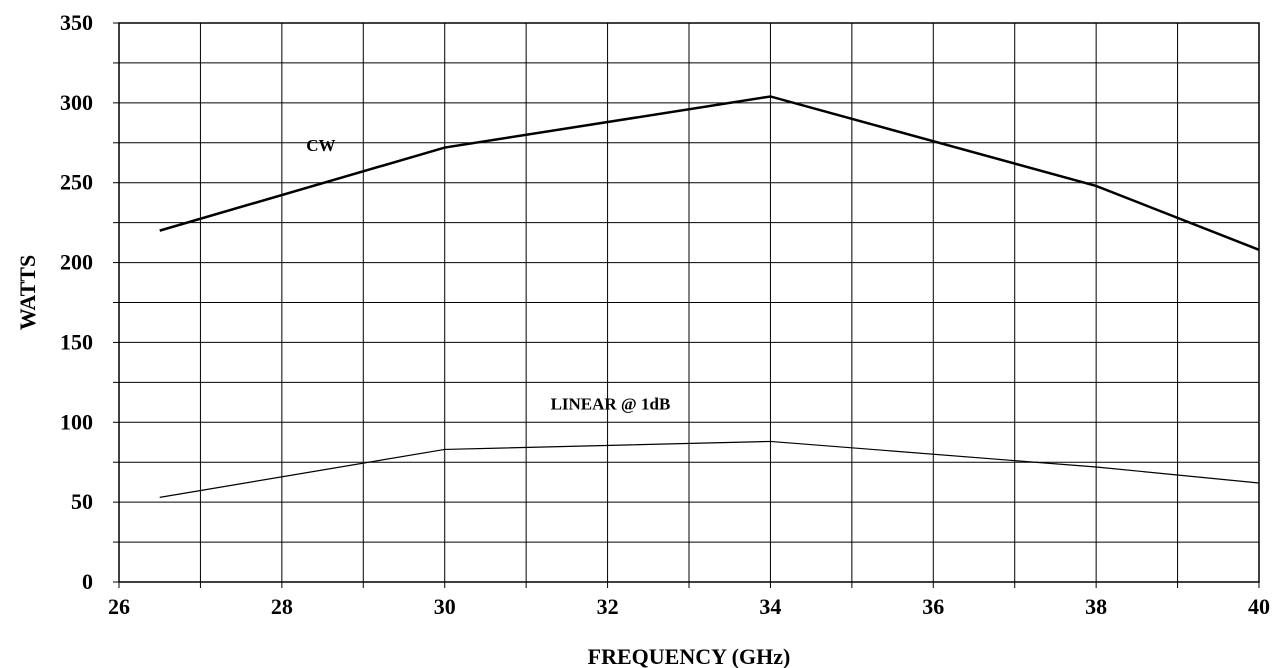  What do you see at coordinates (76, 262) in the screenshot?
I see `y-tick-label: 200` at bounding box center [76, 262].